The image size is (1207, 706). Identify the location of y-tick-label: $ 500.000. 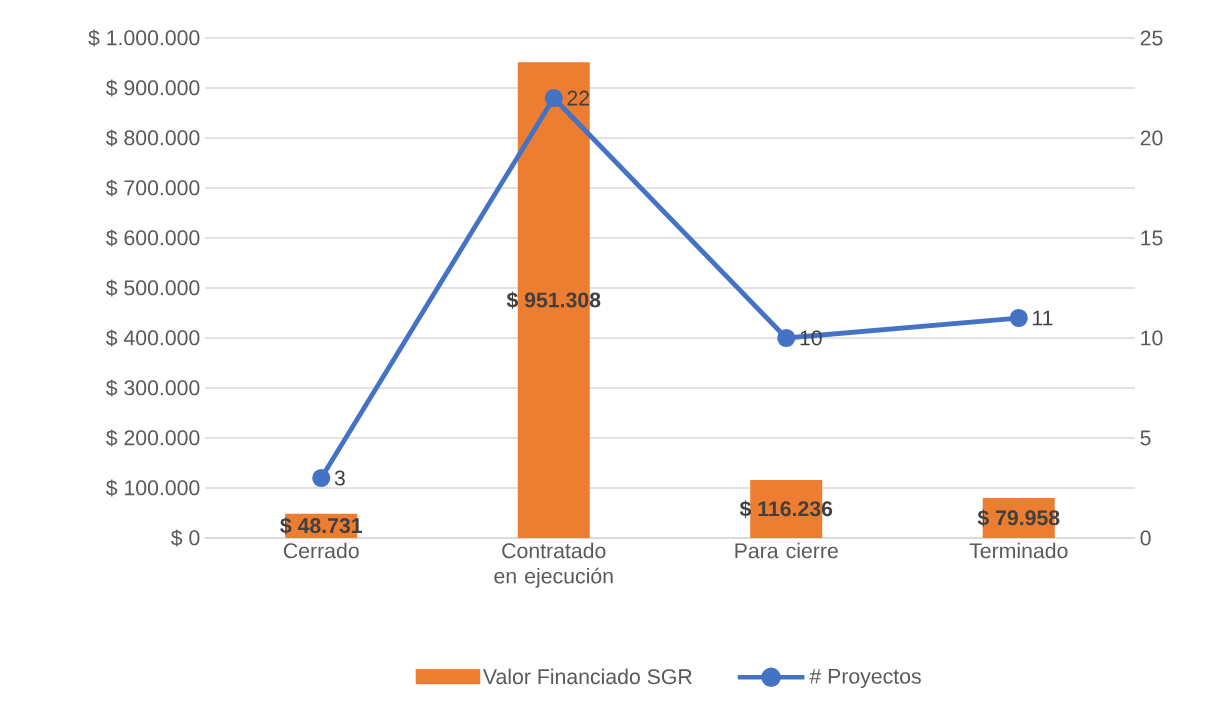
(152, 288).